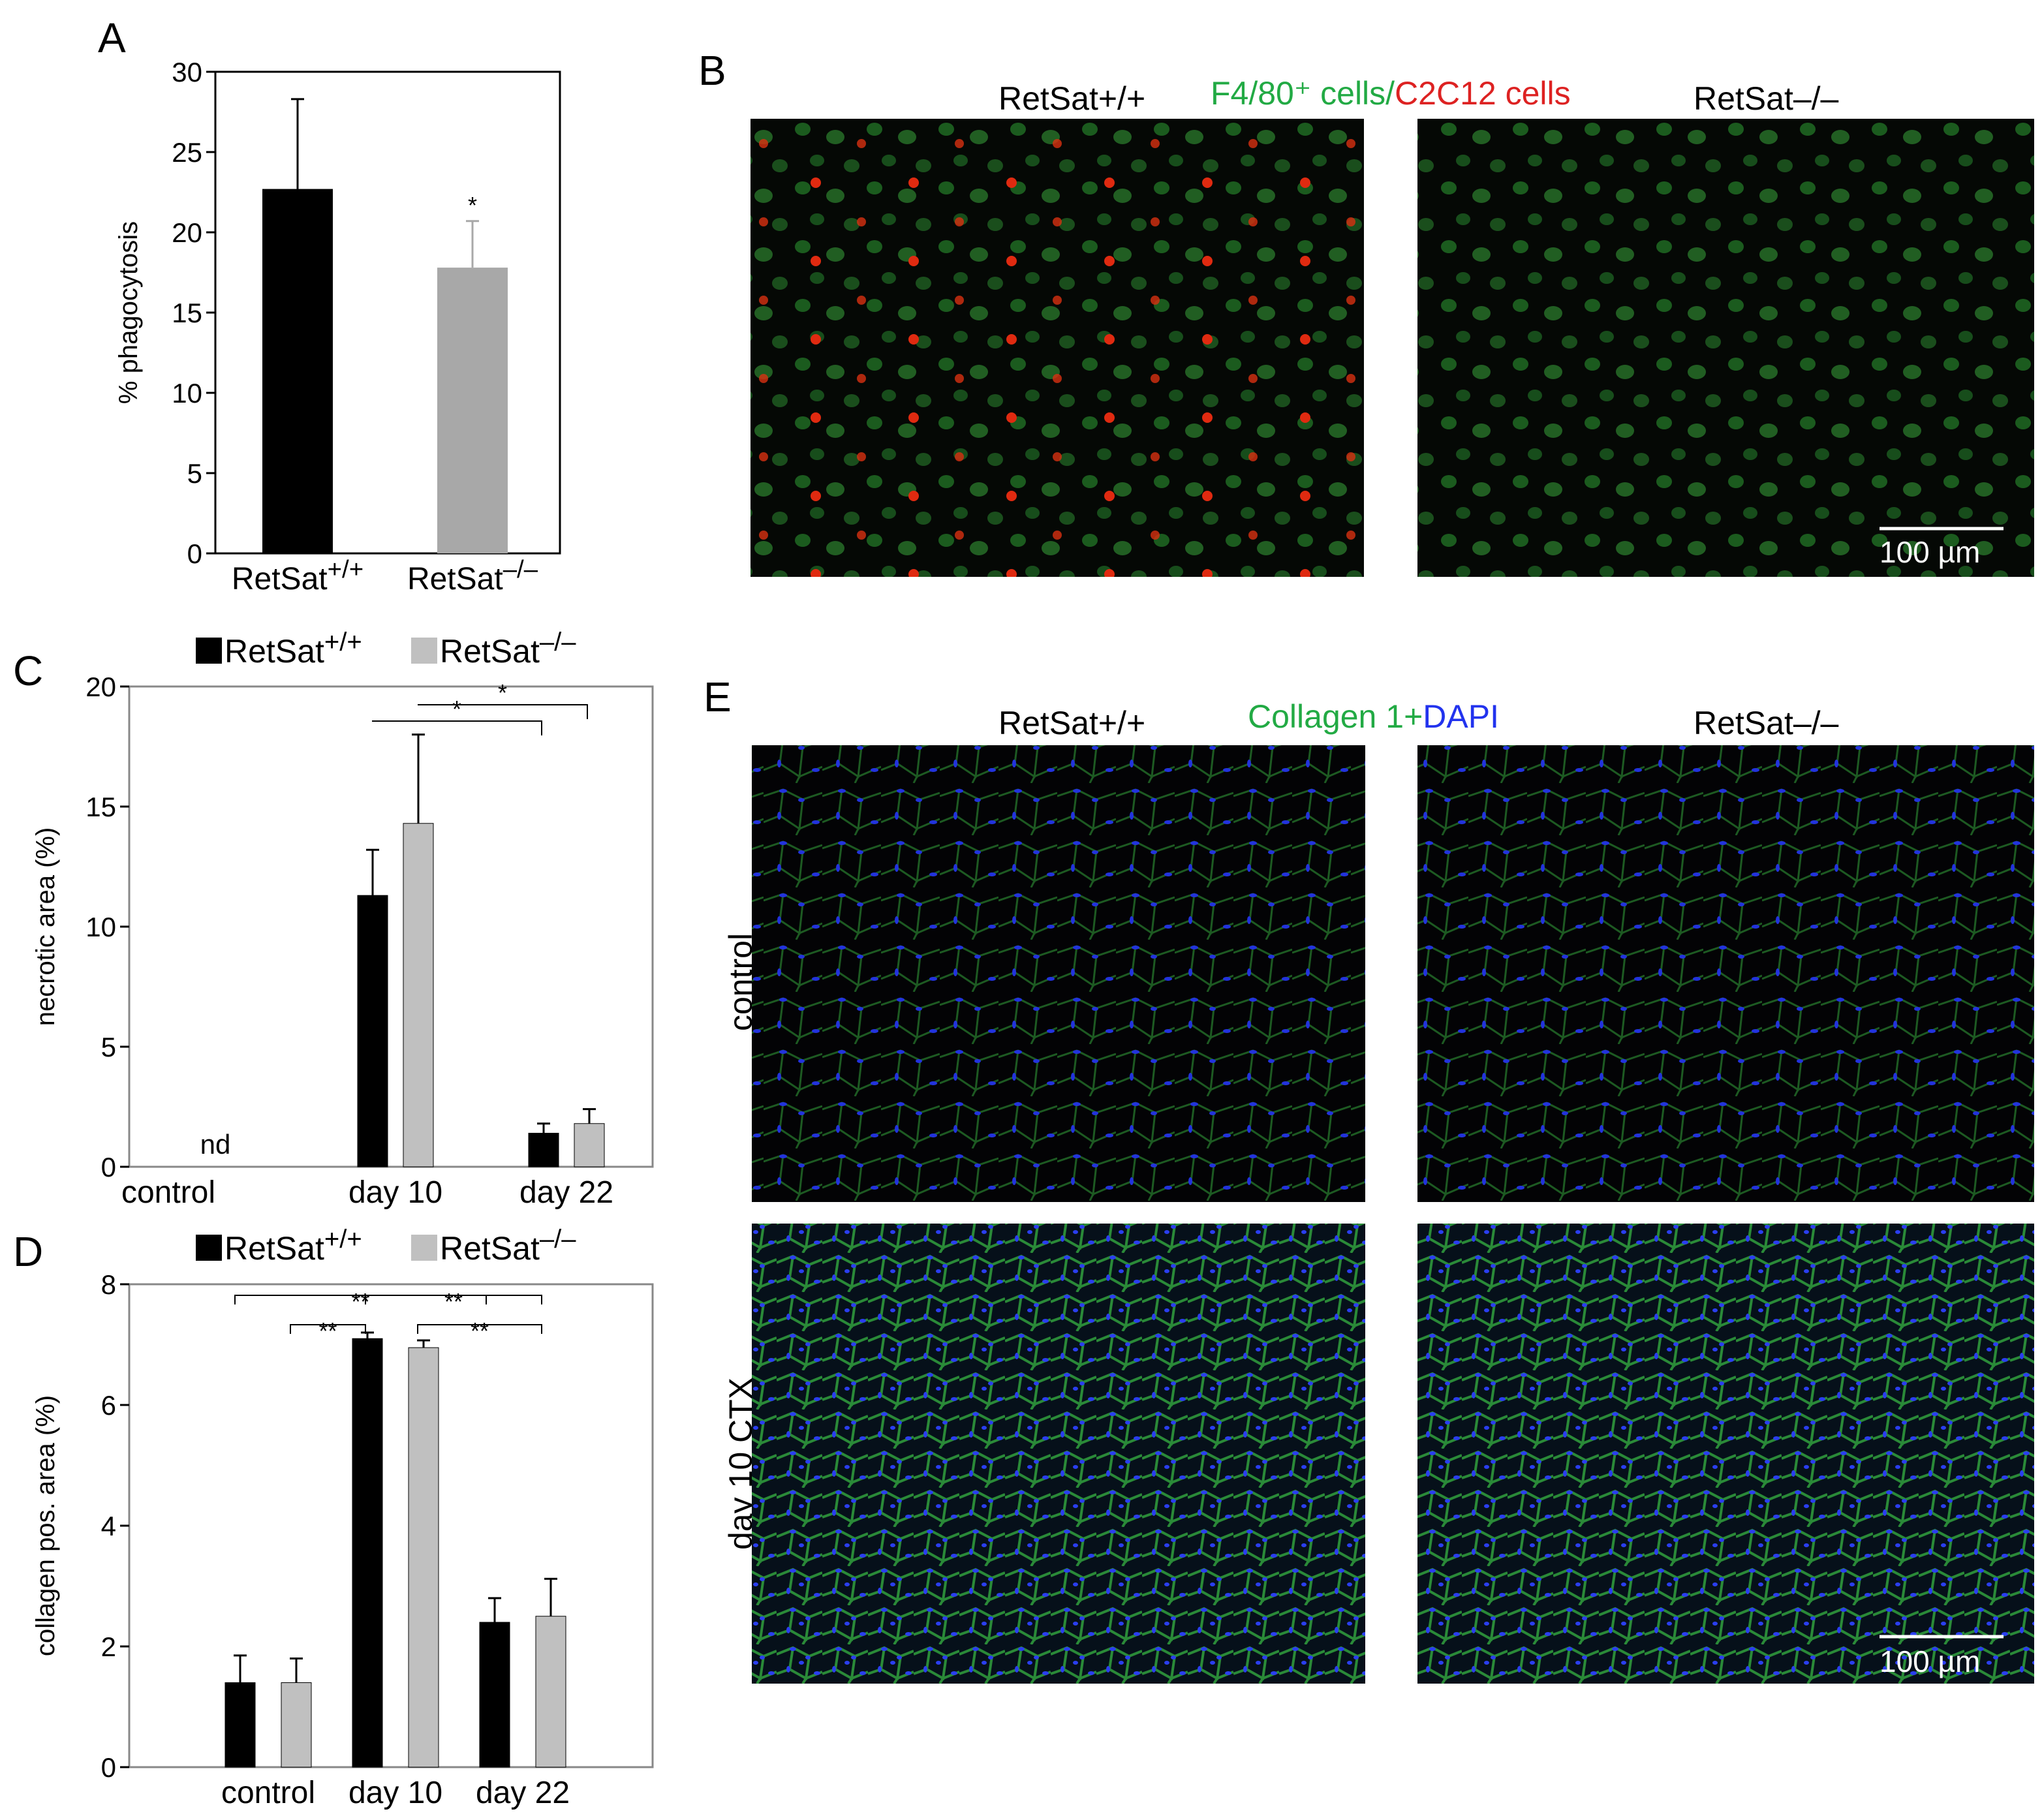 The image size is (2042, 1820). Describe the element at coordinates (128, 313) in the screenshot. I see `chart-a-ylabel: % phagocytosis` at that location.